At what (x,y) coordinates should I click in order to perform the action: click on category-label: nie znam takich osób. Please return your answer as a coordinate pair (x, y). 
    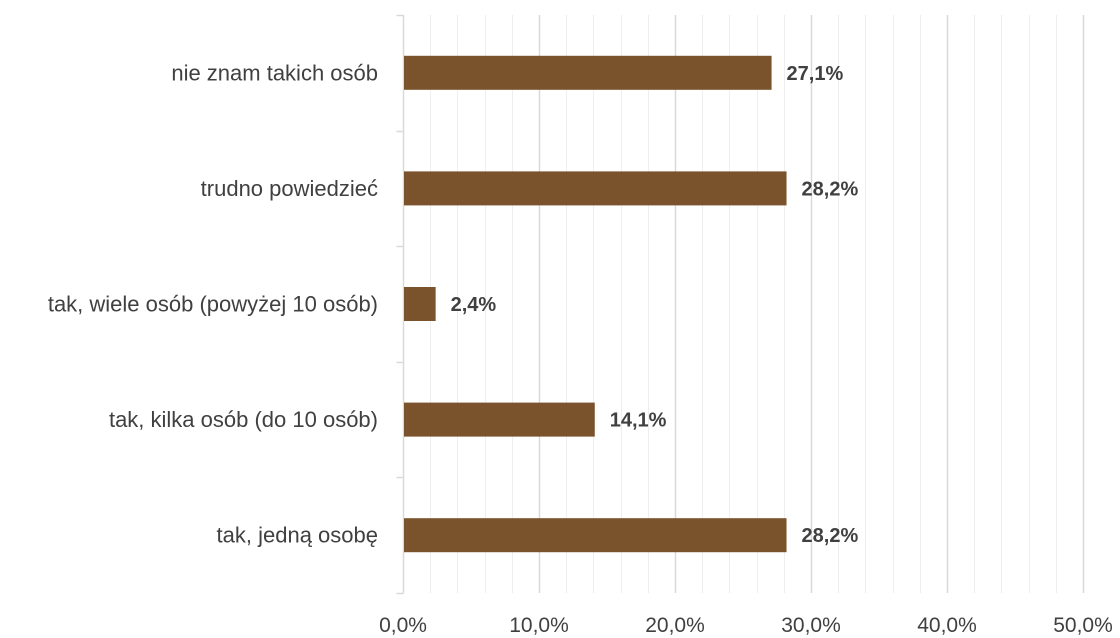
    Looking at the image, I should click on (274, 72).